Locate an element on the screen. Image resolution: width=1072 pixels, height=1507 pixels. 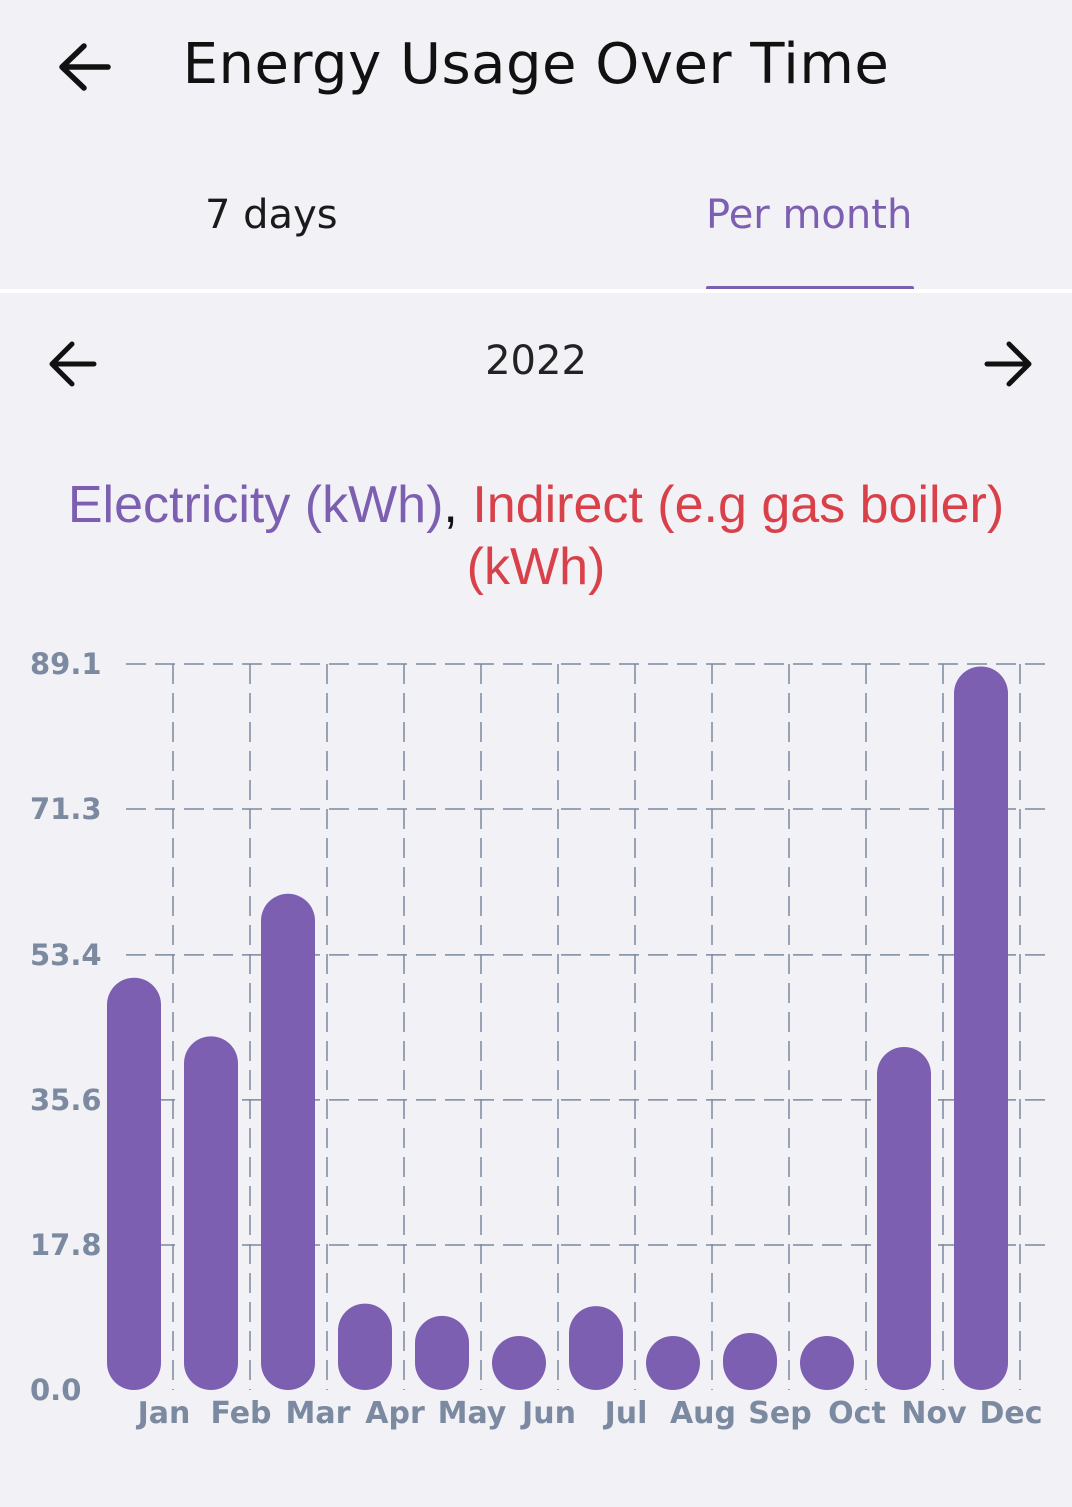
x-tick-label: Jul is located at coordinates (625, 1413).